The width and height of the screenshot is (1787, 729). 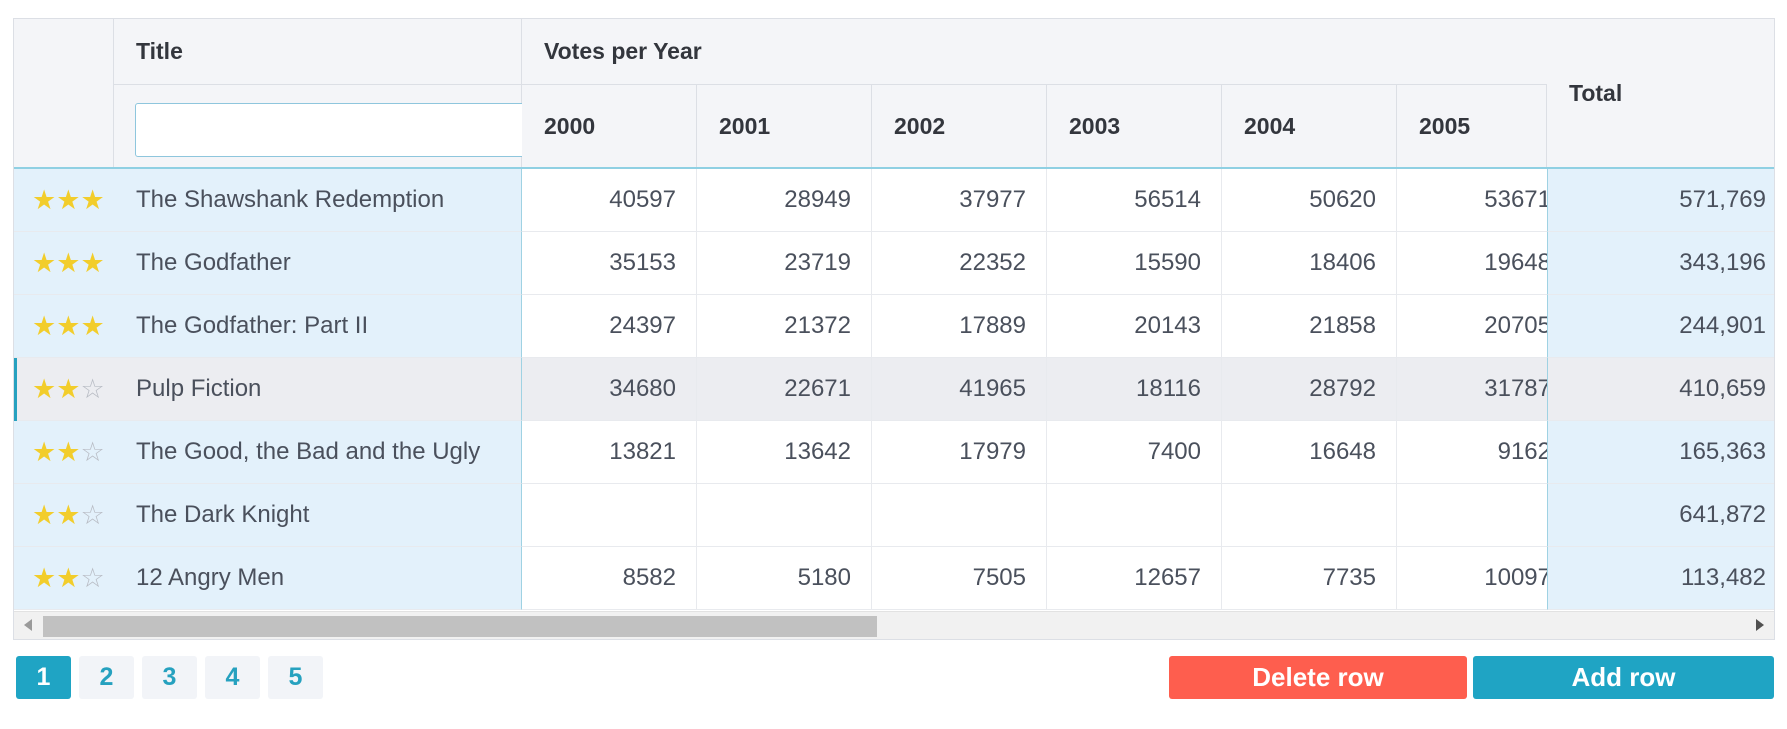 What do you see at coordinates (1472, 126) in the screenshot?
I see `header-year: 2005` at bounding box center [1472, 126].